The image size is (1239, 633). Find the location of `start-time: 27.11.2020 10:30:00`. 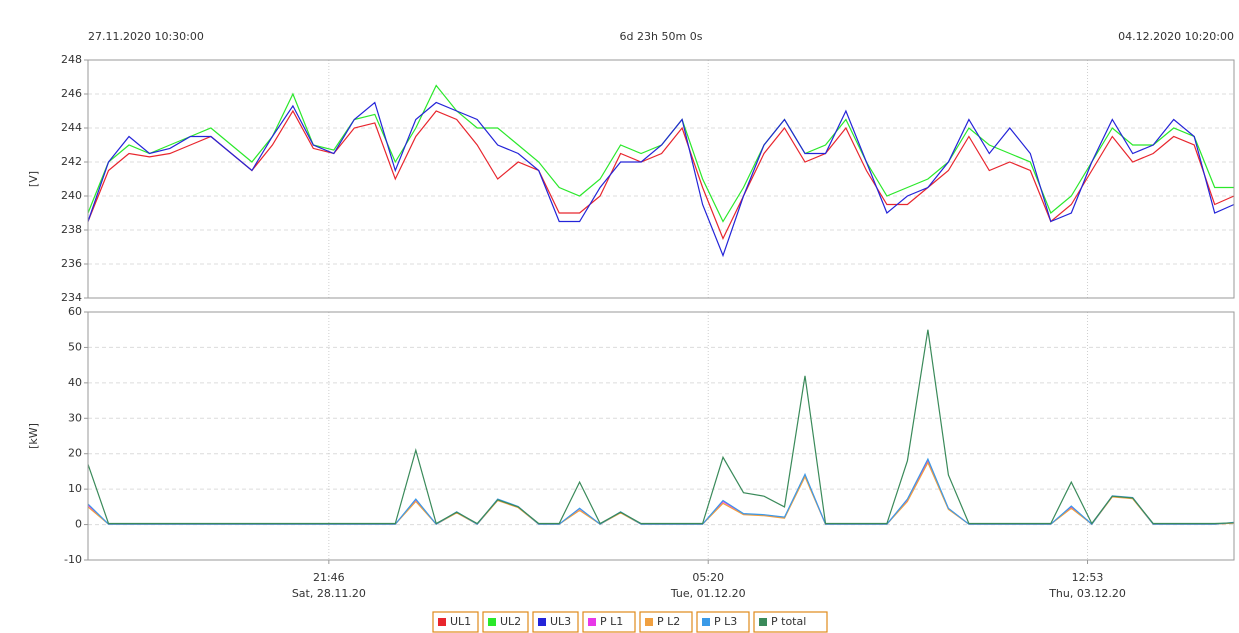

start-time: 27.11.2020 10:30:00 is located at coordinates (146, 36).